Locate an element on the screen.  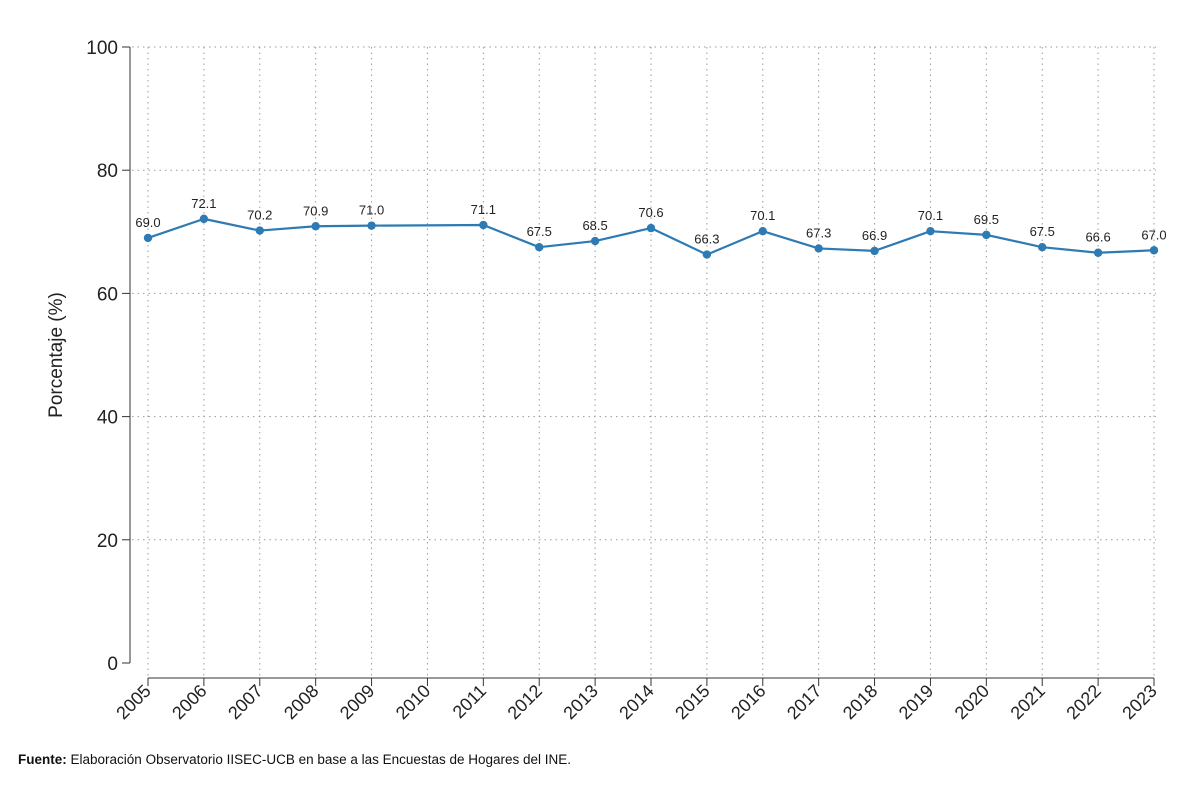
y-tick-label: 0 is located at coordinates (112, 664).